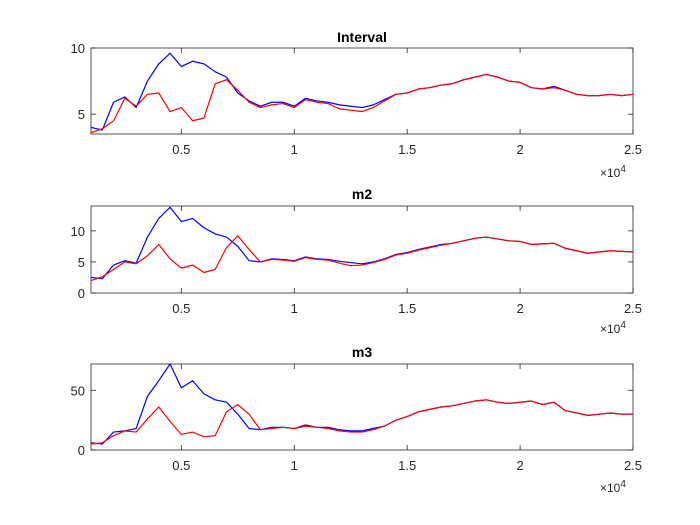 The height and width of the screenshot is (525, 700). Describe the element at coordinates (78, 390) in the screenshot. I see `y-tick-label: 50` at that location.